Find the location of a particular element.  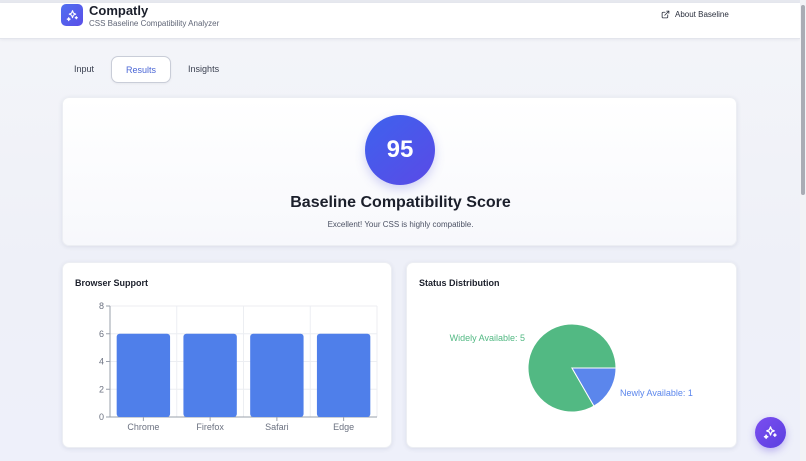

about-baseline-link: About Baseline is located at coordinates (695, 14).